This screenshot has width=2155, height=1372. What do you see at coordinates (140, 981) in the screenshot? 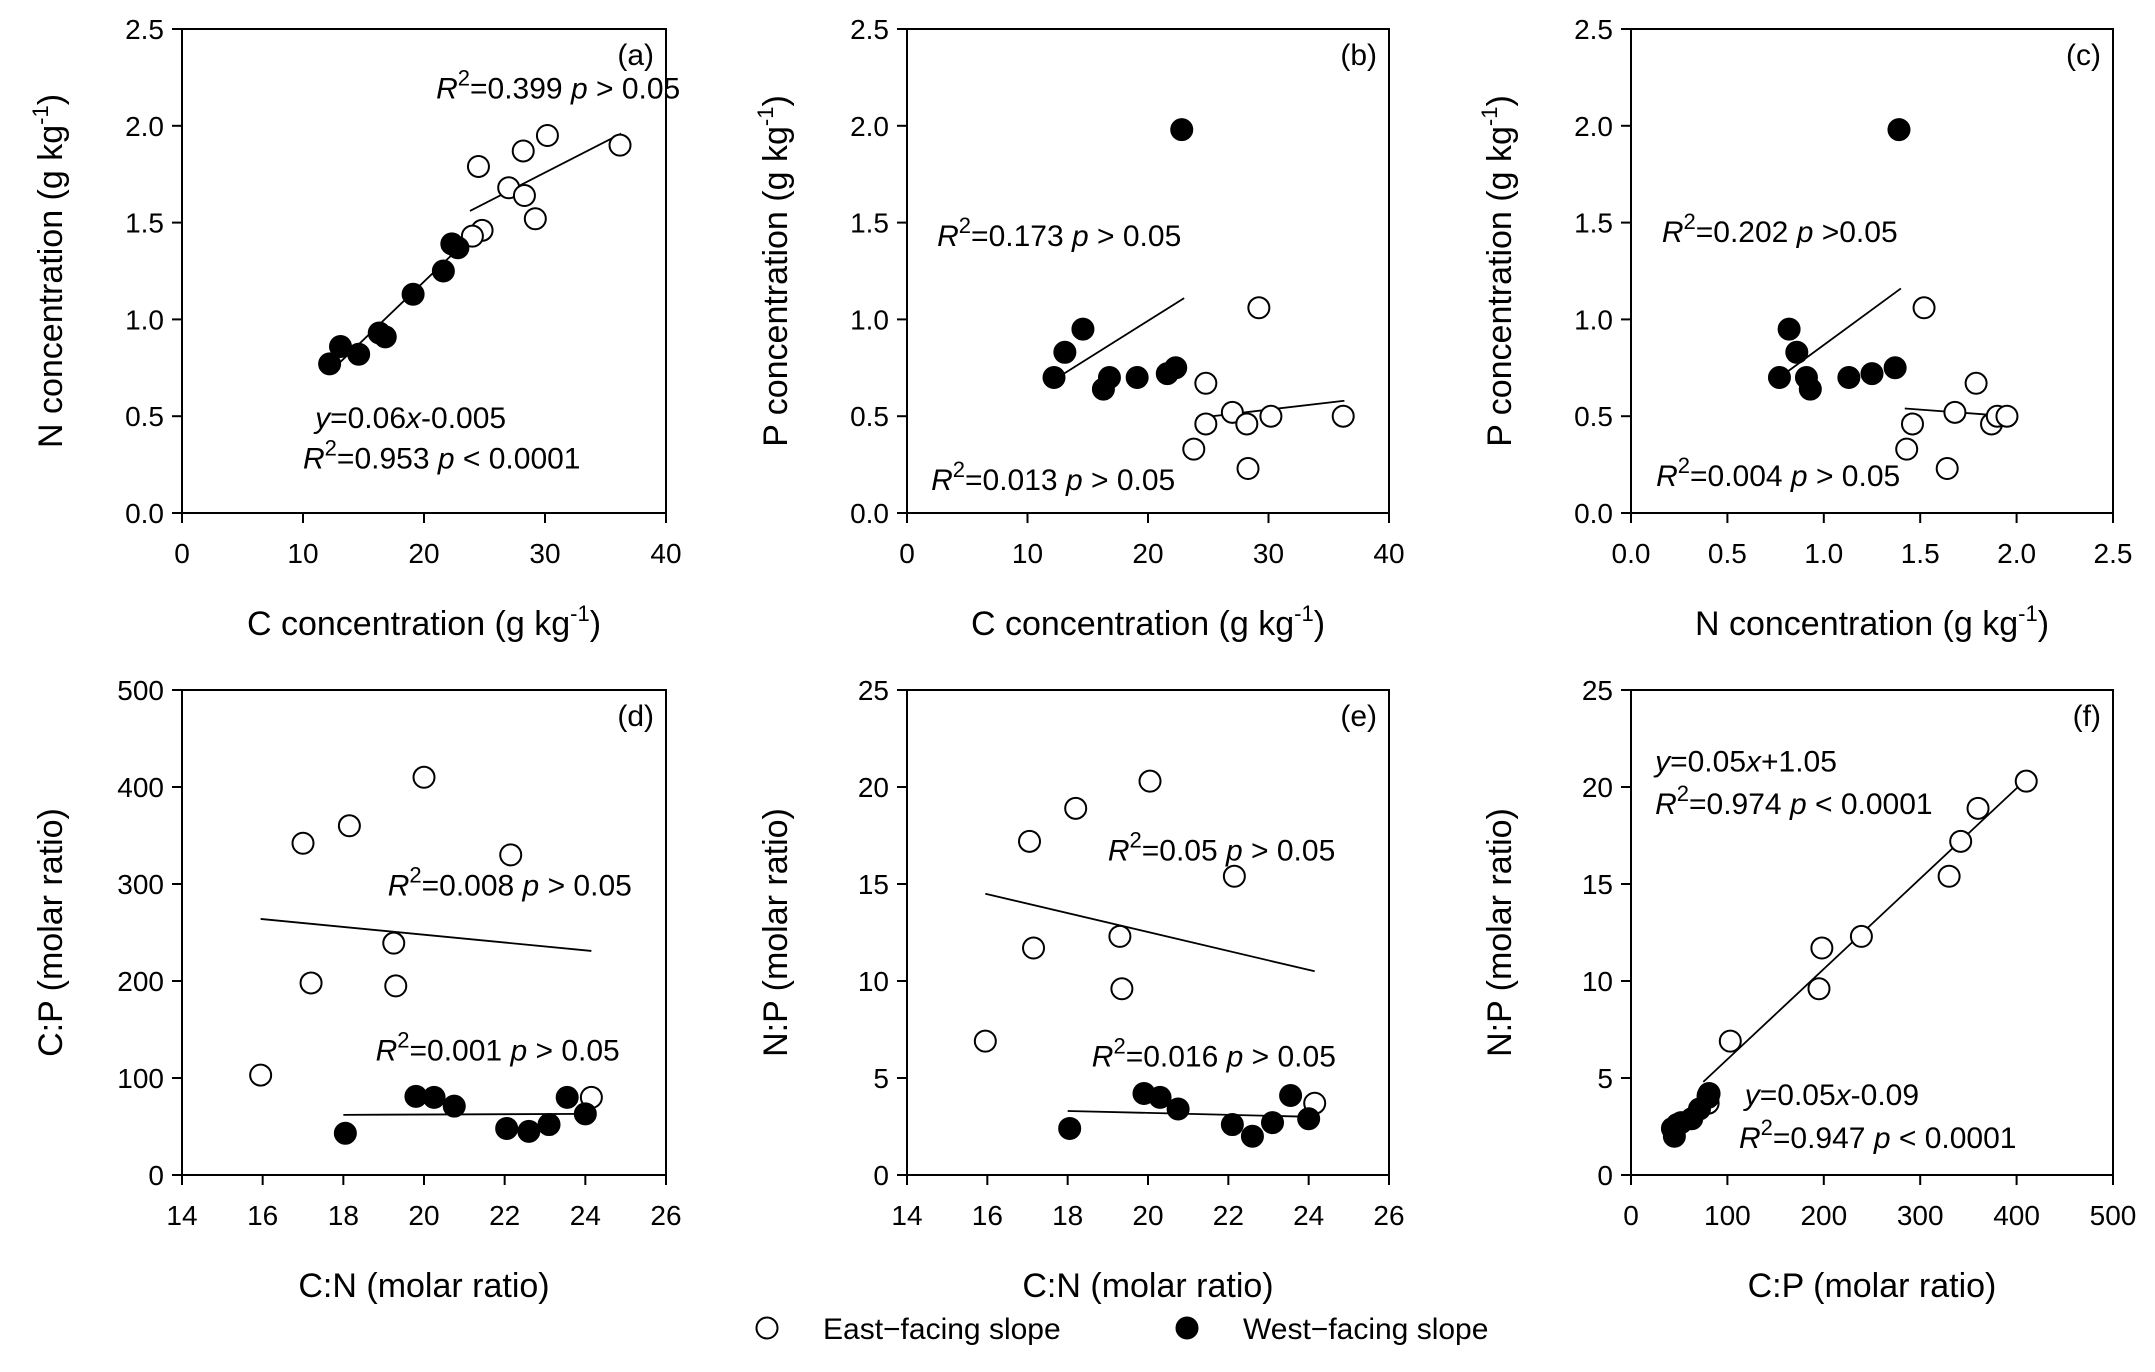
I see `y-tick-label-d: 200` at bounding box center [140, 981].